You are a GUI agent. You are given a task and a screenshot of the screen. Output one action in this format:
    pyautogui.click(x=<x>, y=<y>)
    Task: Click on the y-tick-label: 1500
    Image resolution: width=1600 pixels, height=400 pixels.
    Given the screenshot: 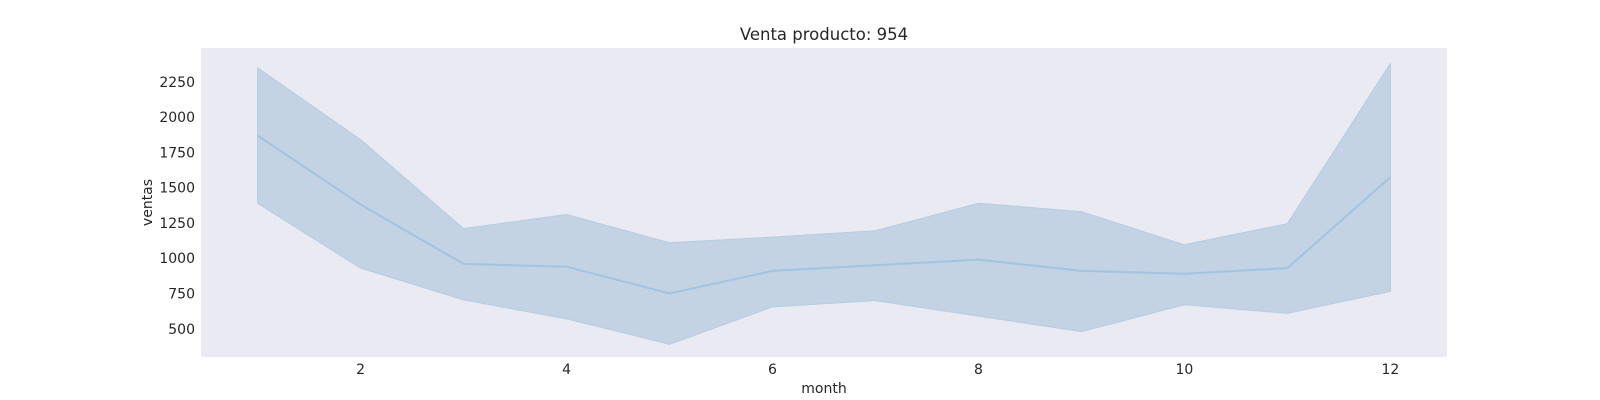 What is the action you would take?
    pyautogui.click(x=177, y=189)
    